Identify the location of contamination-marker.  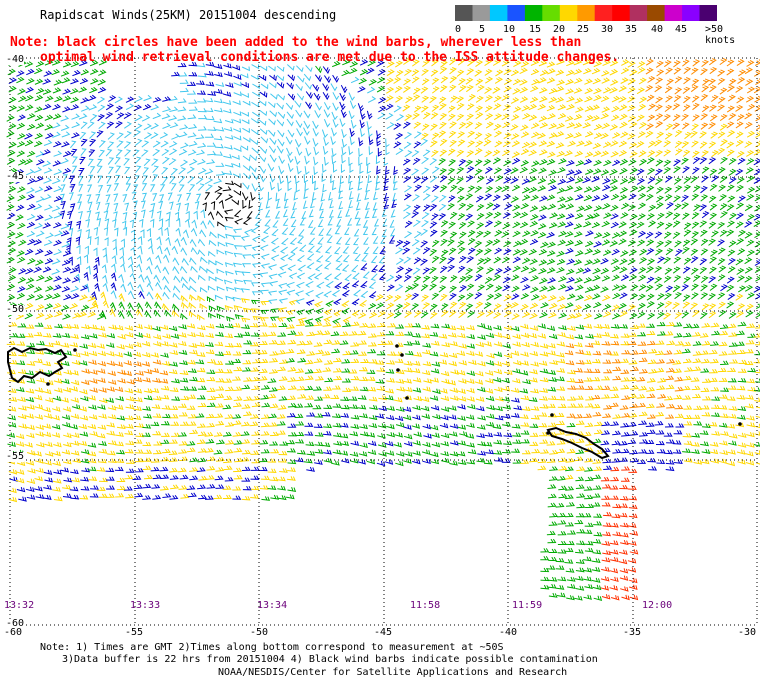
(548, 433).